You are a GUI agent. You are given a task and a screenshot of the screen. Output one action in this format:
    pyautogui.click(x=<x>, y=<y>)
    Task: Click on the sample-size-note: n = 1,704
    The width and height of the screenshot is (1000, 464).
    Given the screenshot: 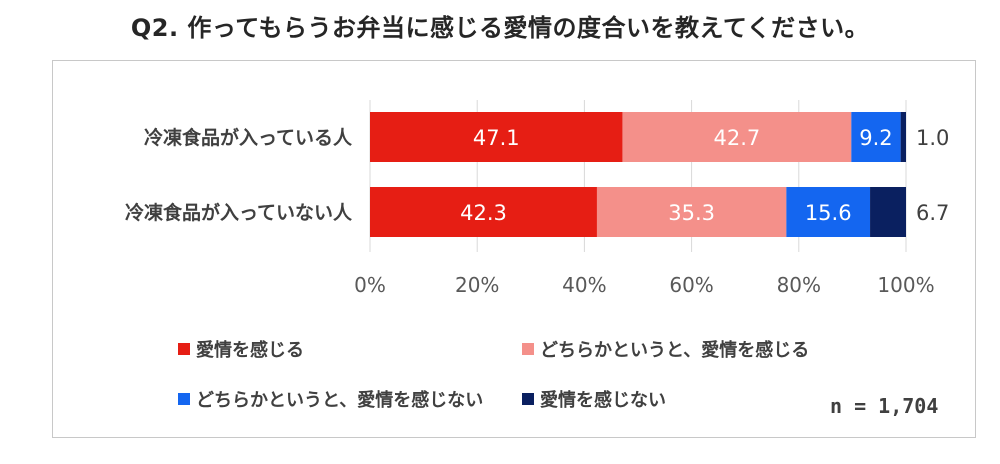 What is the action you would take?
    pyautogui.click(x=884, y=406)
    